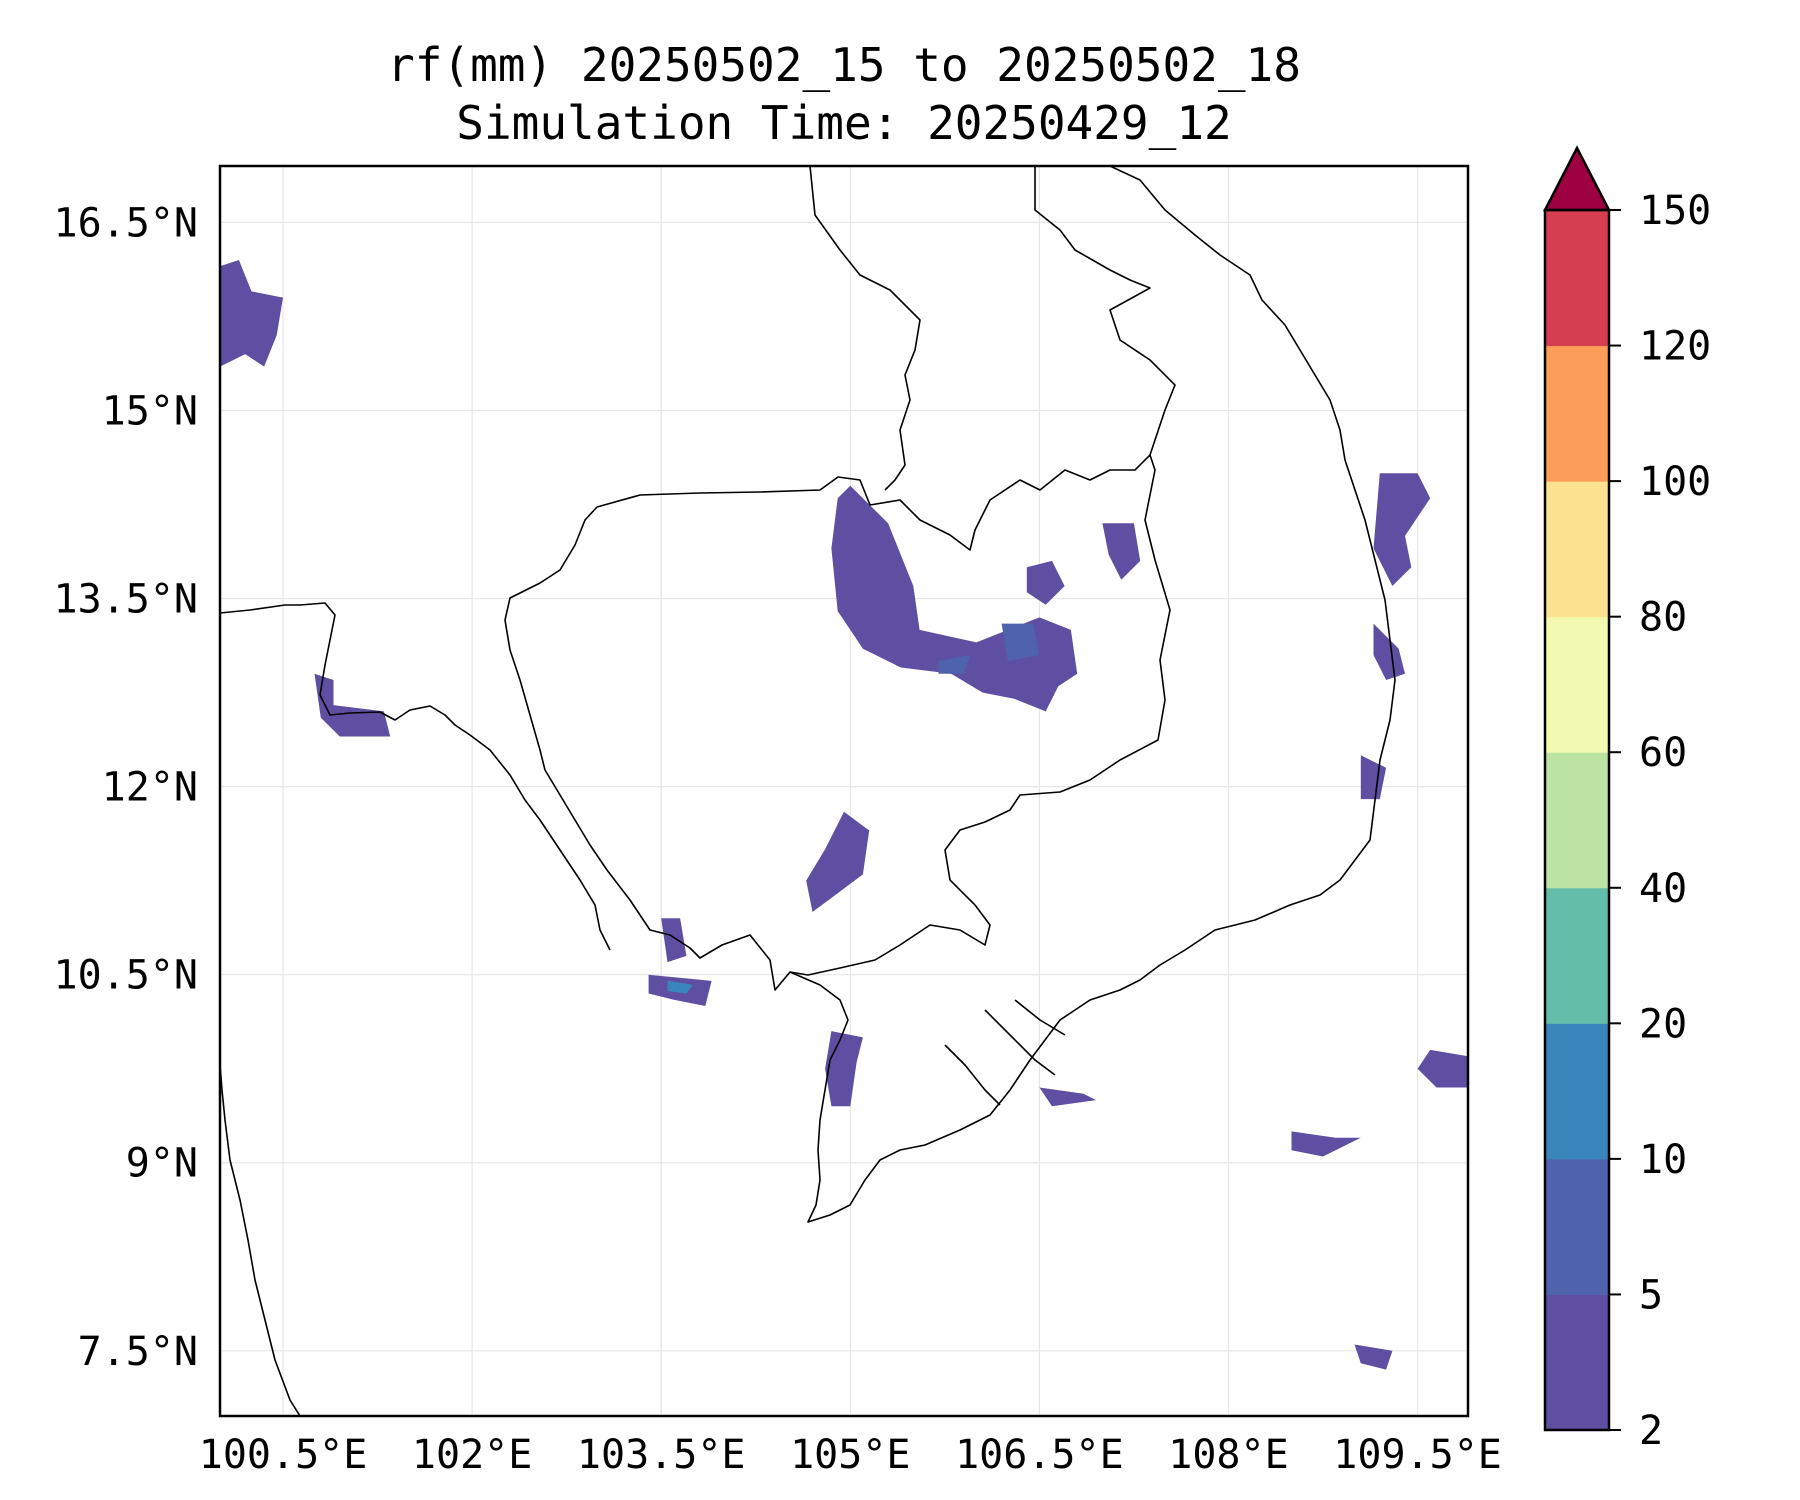 Image resolution: width=1800 pixels, height=1500 pixels. What do you see at coordinates (865, 328) in the screenshot?
I see `laos-thailand-border` at bounding box center [865, 328].